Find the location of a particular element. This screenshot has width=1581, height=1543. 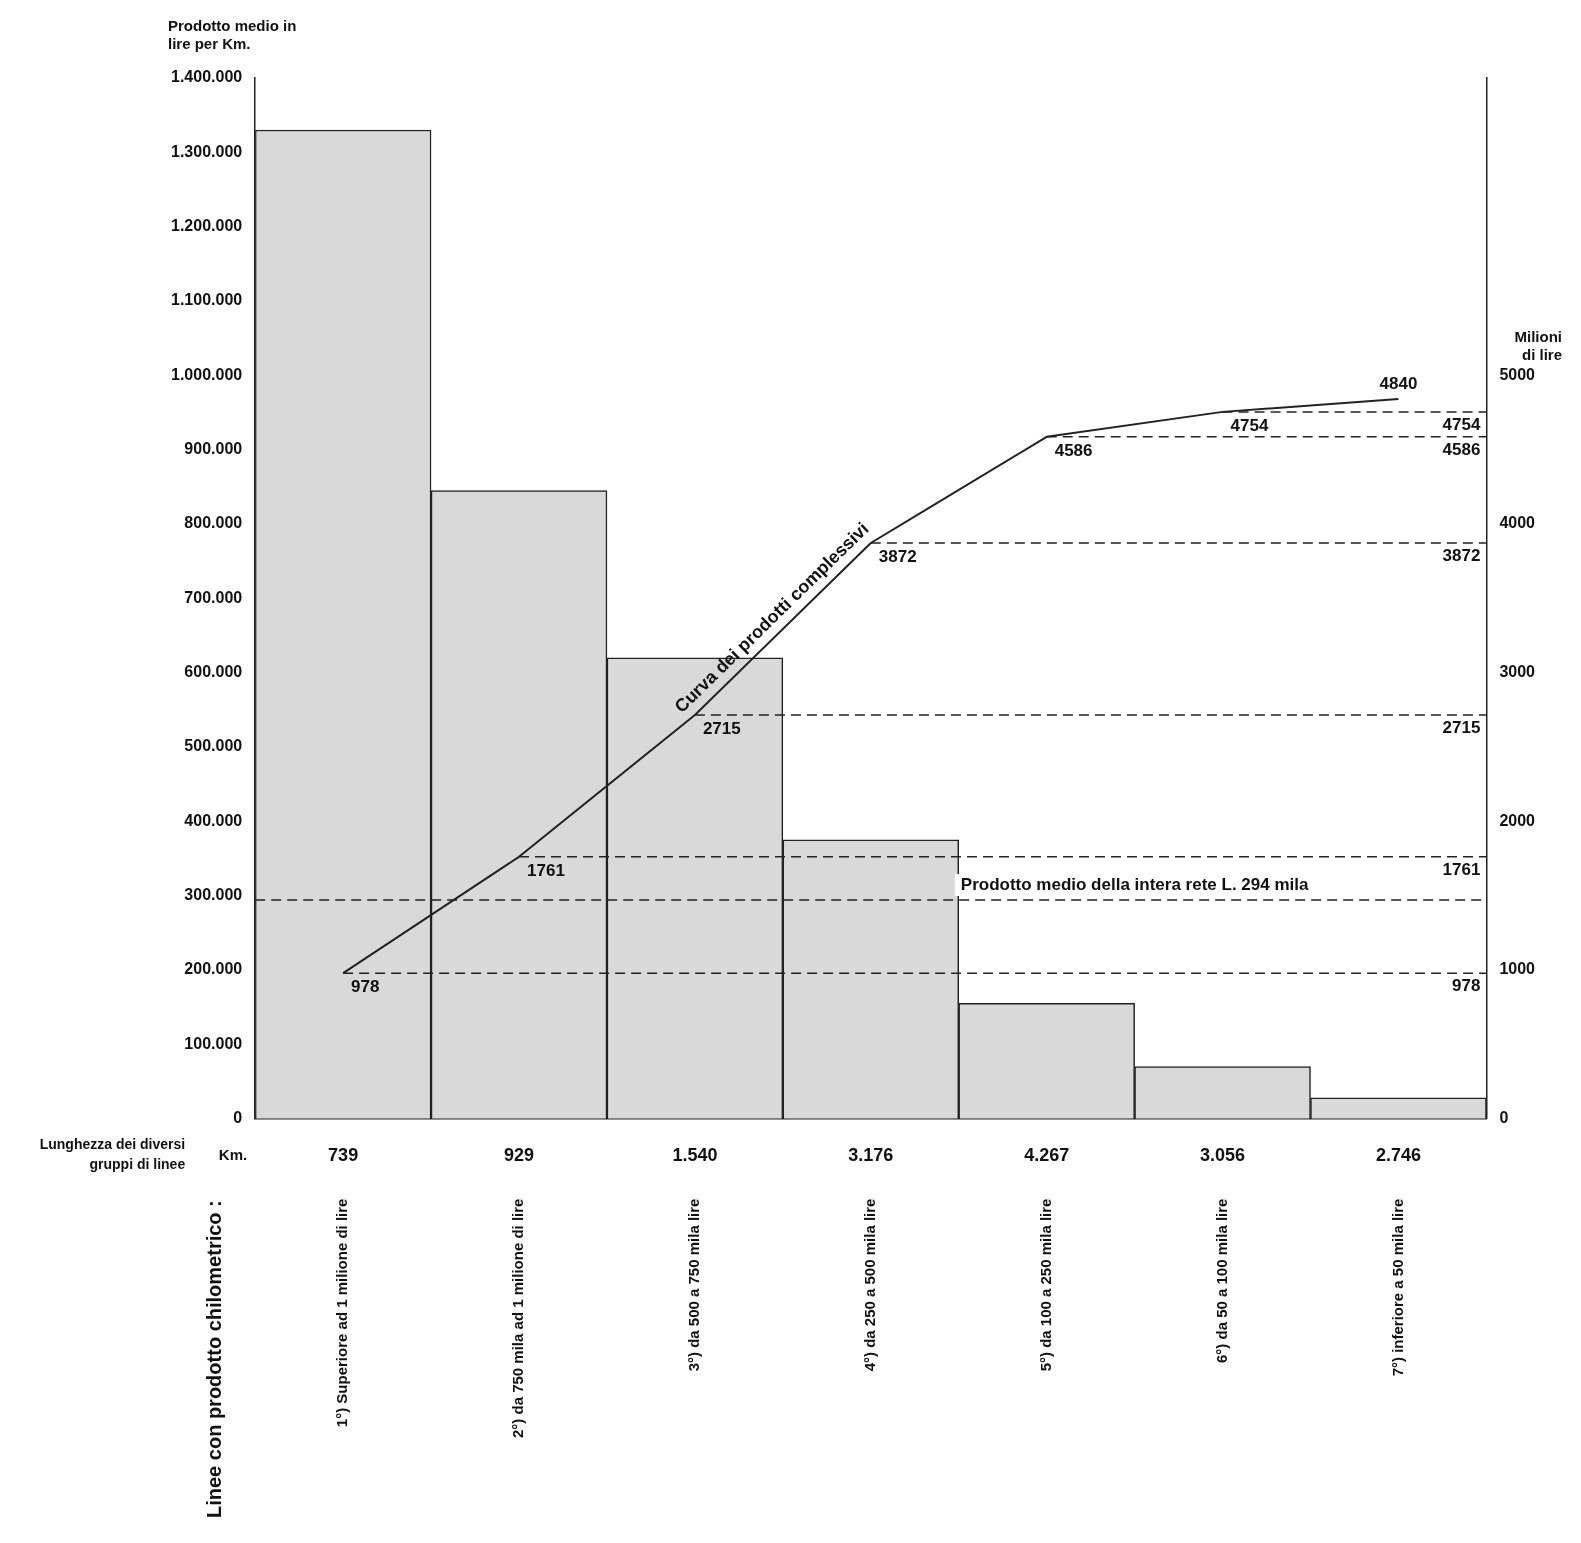

ref-line-label: 1761 is located at coordinates (1461, 869).